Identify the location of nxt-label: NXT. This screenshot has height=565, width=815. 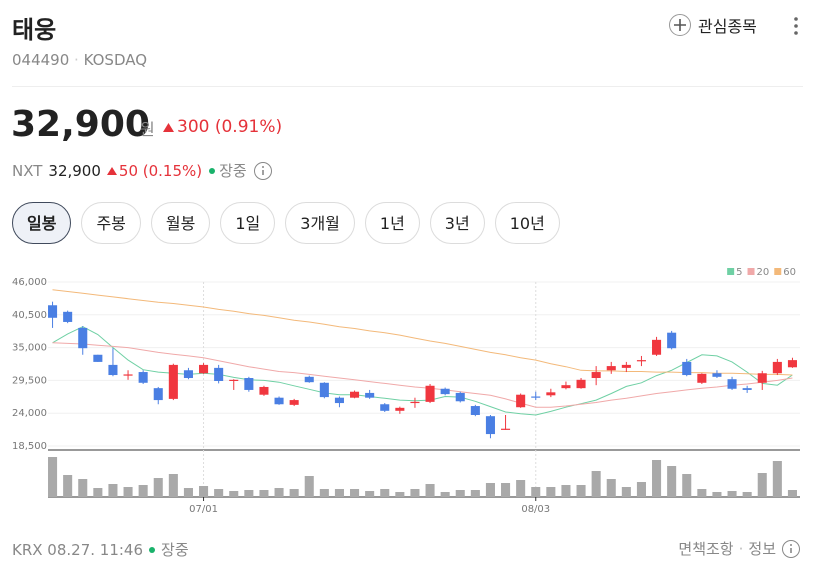
(27, 170).